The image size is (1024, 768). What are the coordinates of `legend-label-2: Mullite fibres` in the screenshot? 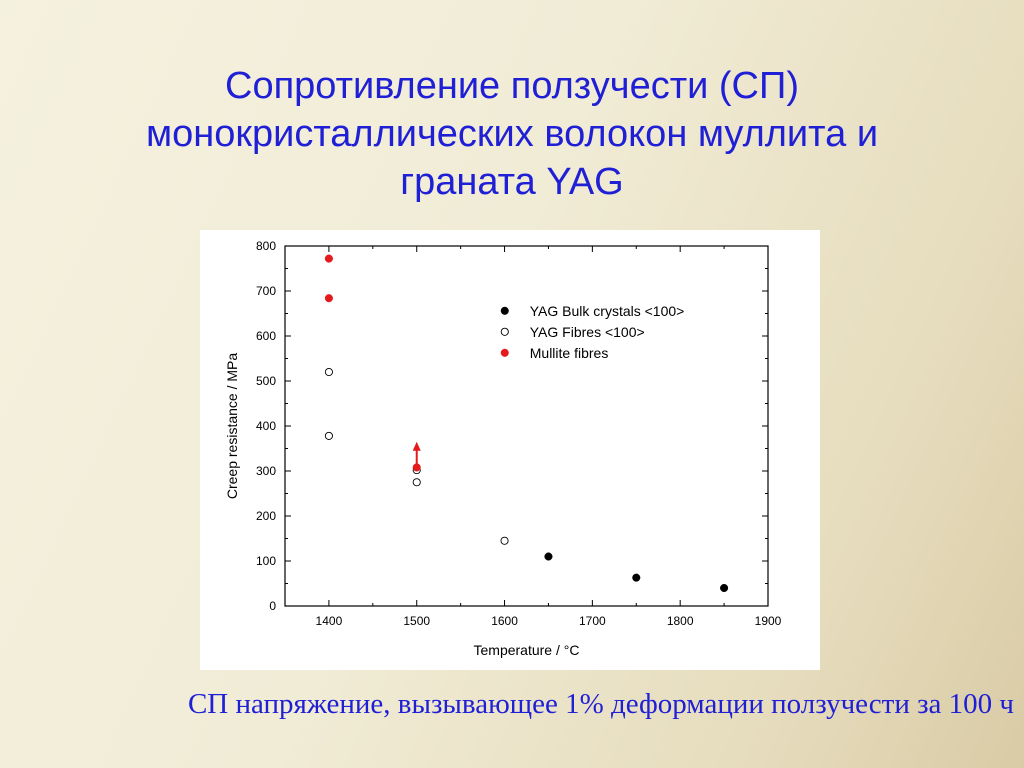 It's located at (569, 353).